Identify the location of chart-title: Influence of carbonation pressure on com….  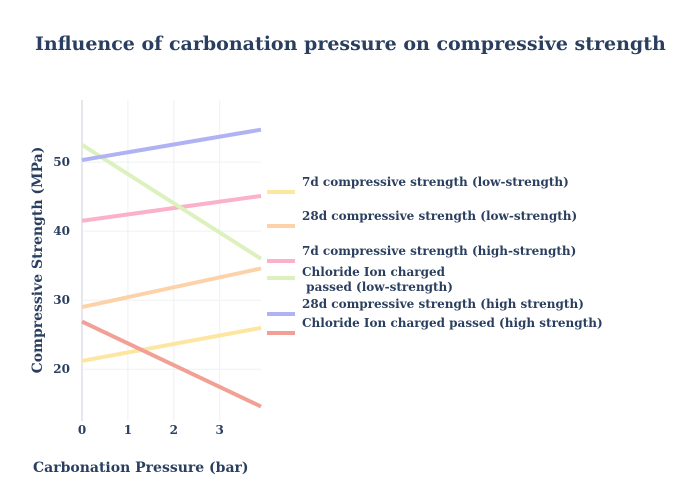
(350, 44).